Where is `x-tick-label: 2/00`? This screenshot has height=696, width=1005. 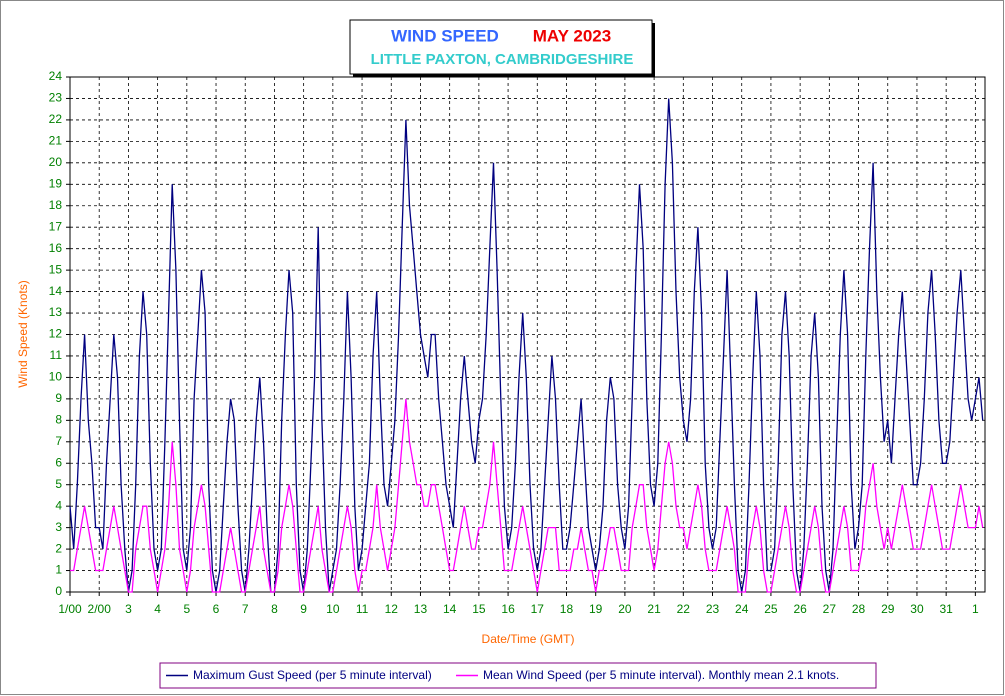 x-tick-label: 2/00 is located at coordinates (100, 609).